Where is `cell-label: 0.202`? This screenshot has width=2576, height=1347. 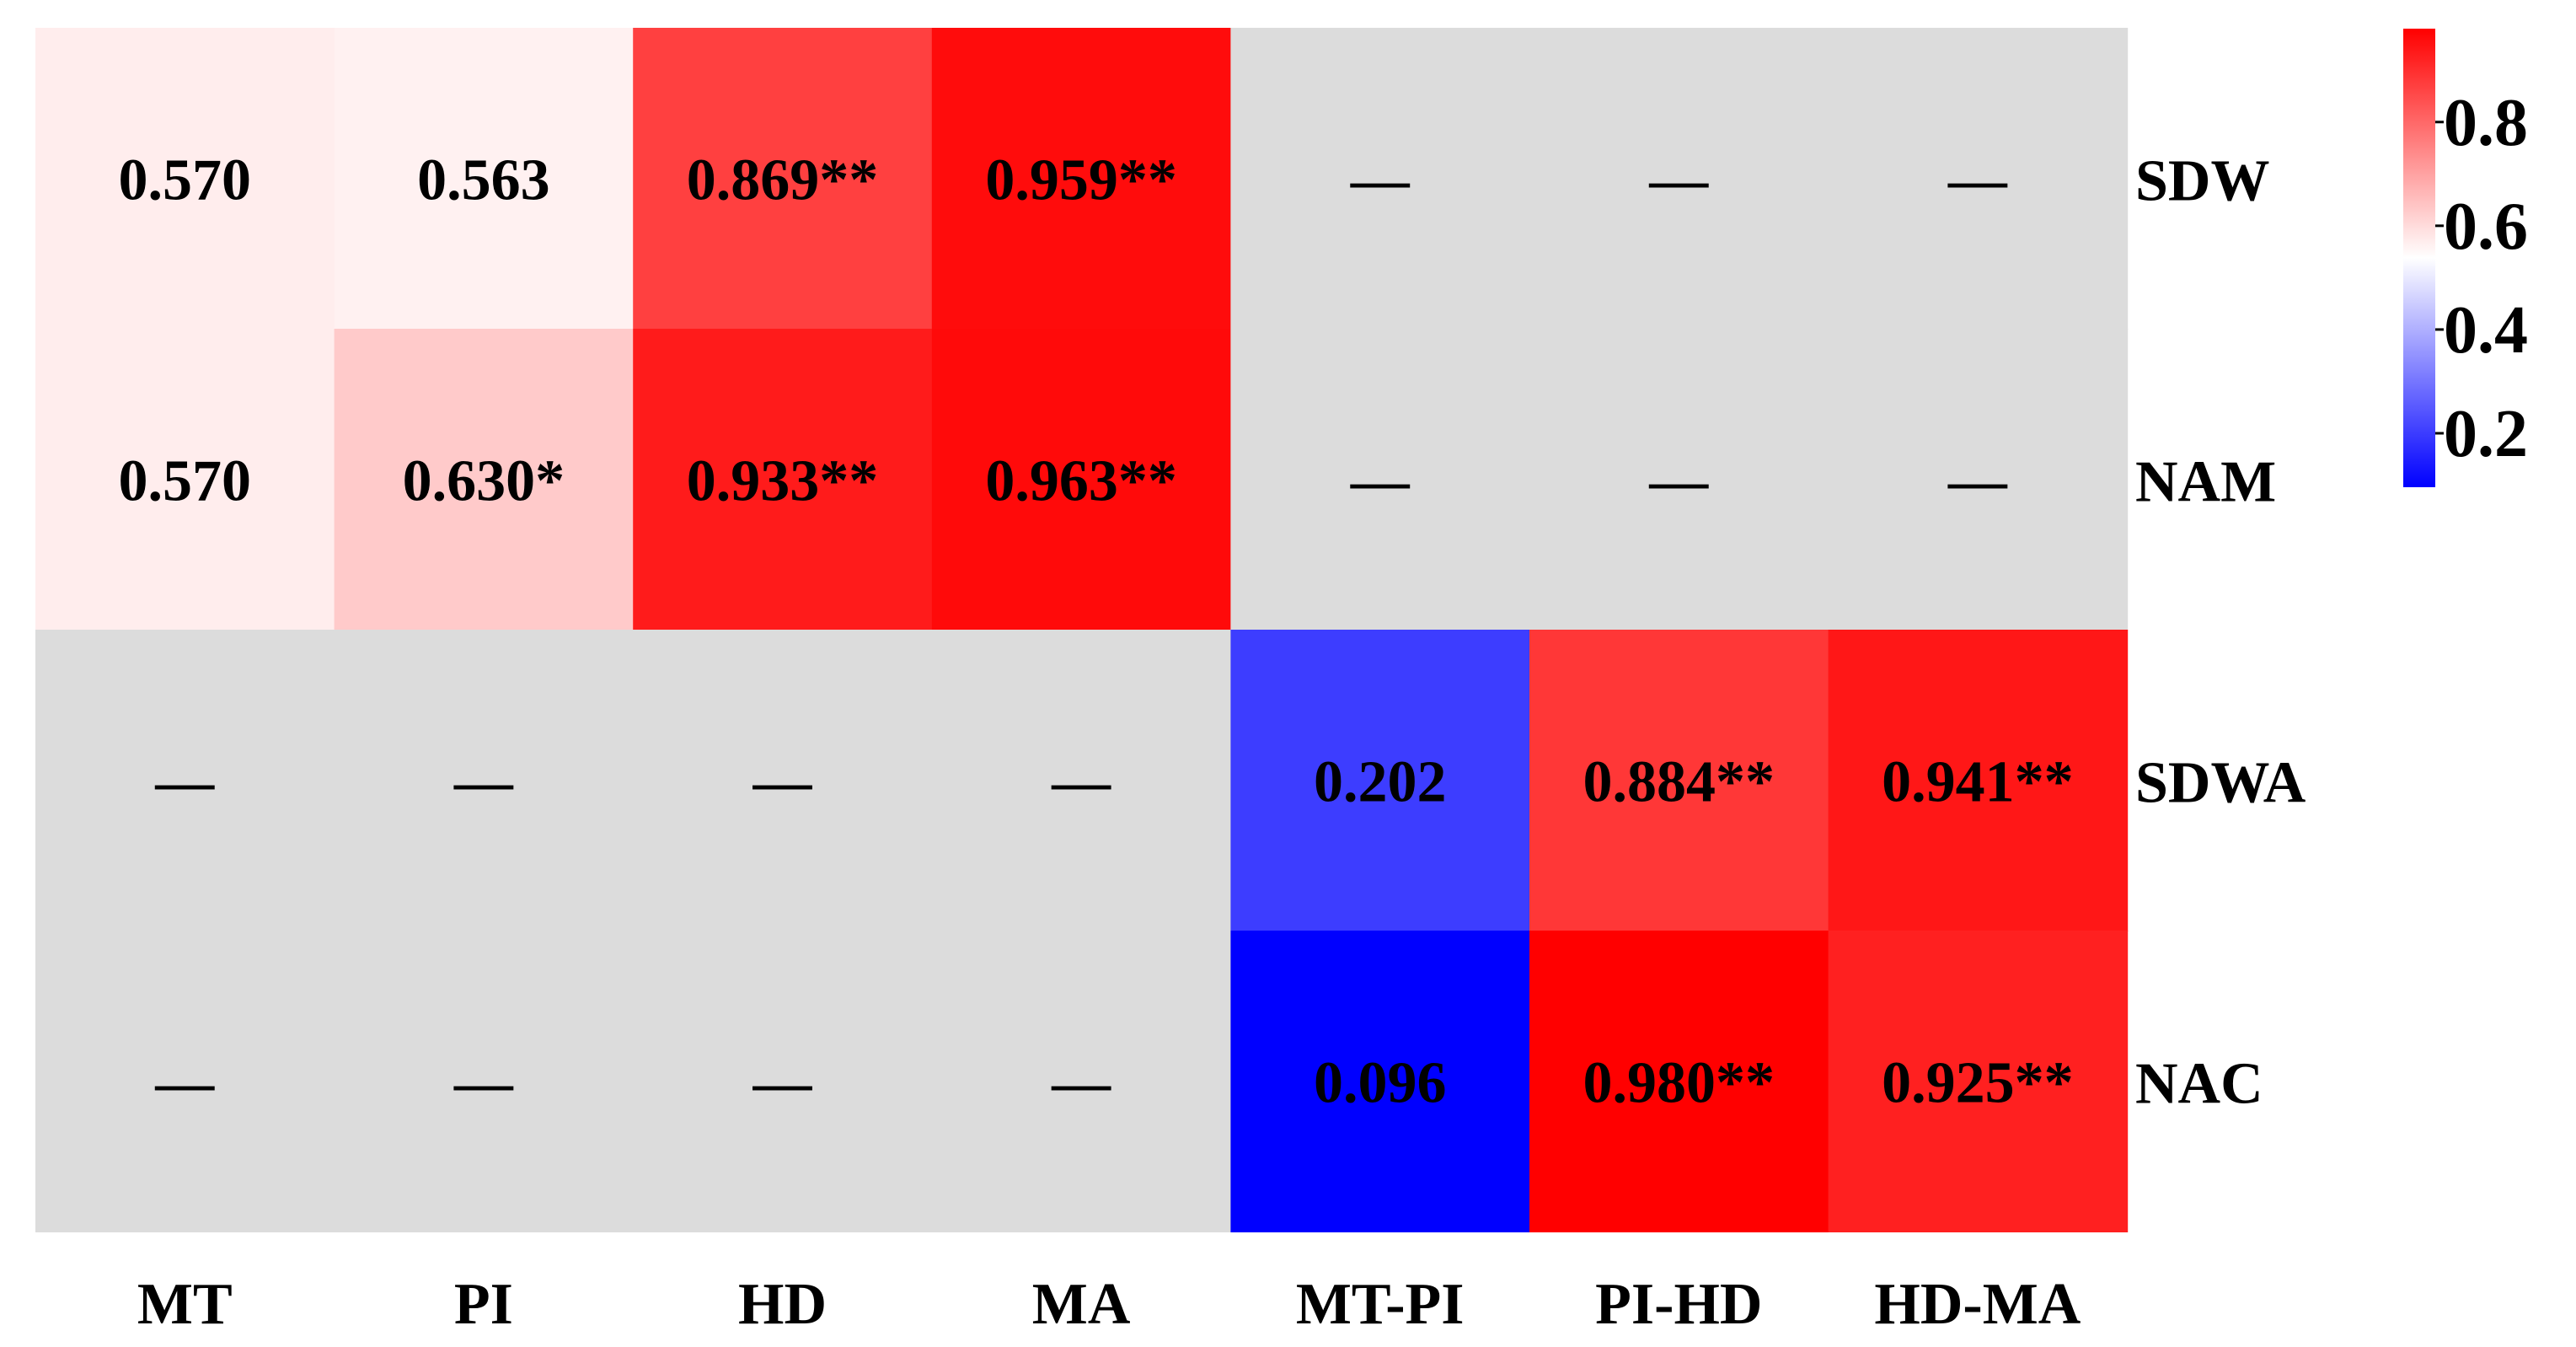 cell-label: 0.202 is located at coordinates (1380, 783).